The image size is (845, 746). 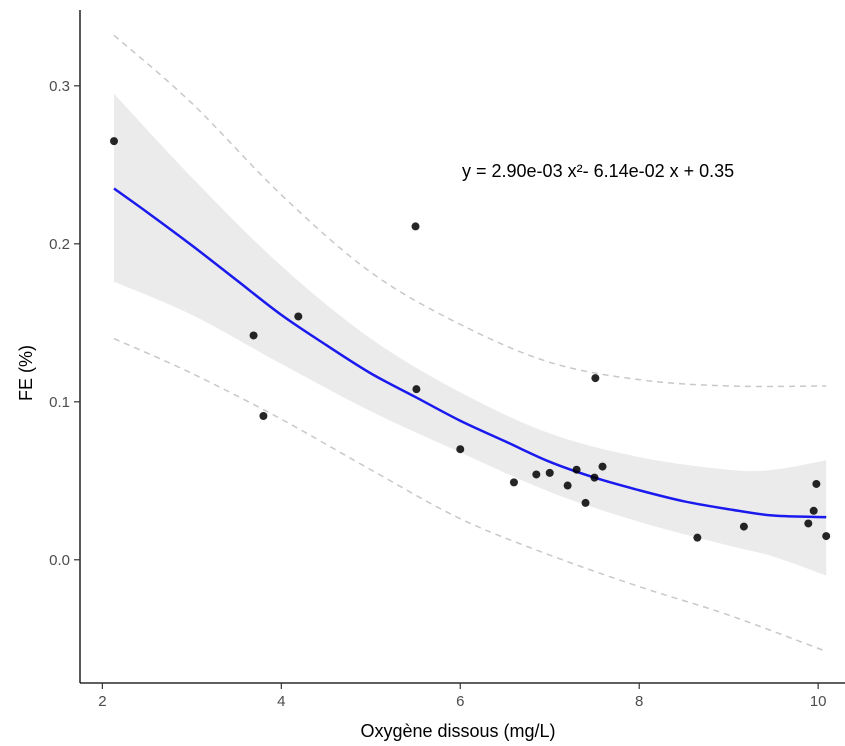 What do you see at coordinates (59, 86) in the screenshot?
I see `y-tick-label: 0.3` at bounding box center [59, 86].